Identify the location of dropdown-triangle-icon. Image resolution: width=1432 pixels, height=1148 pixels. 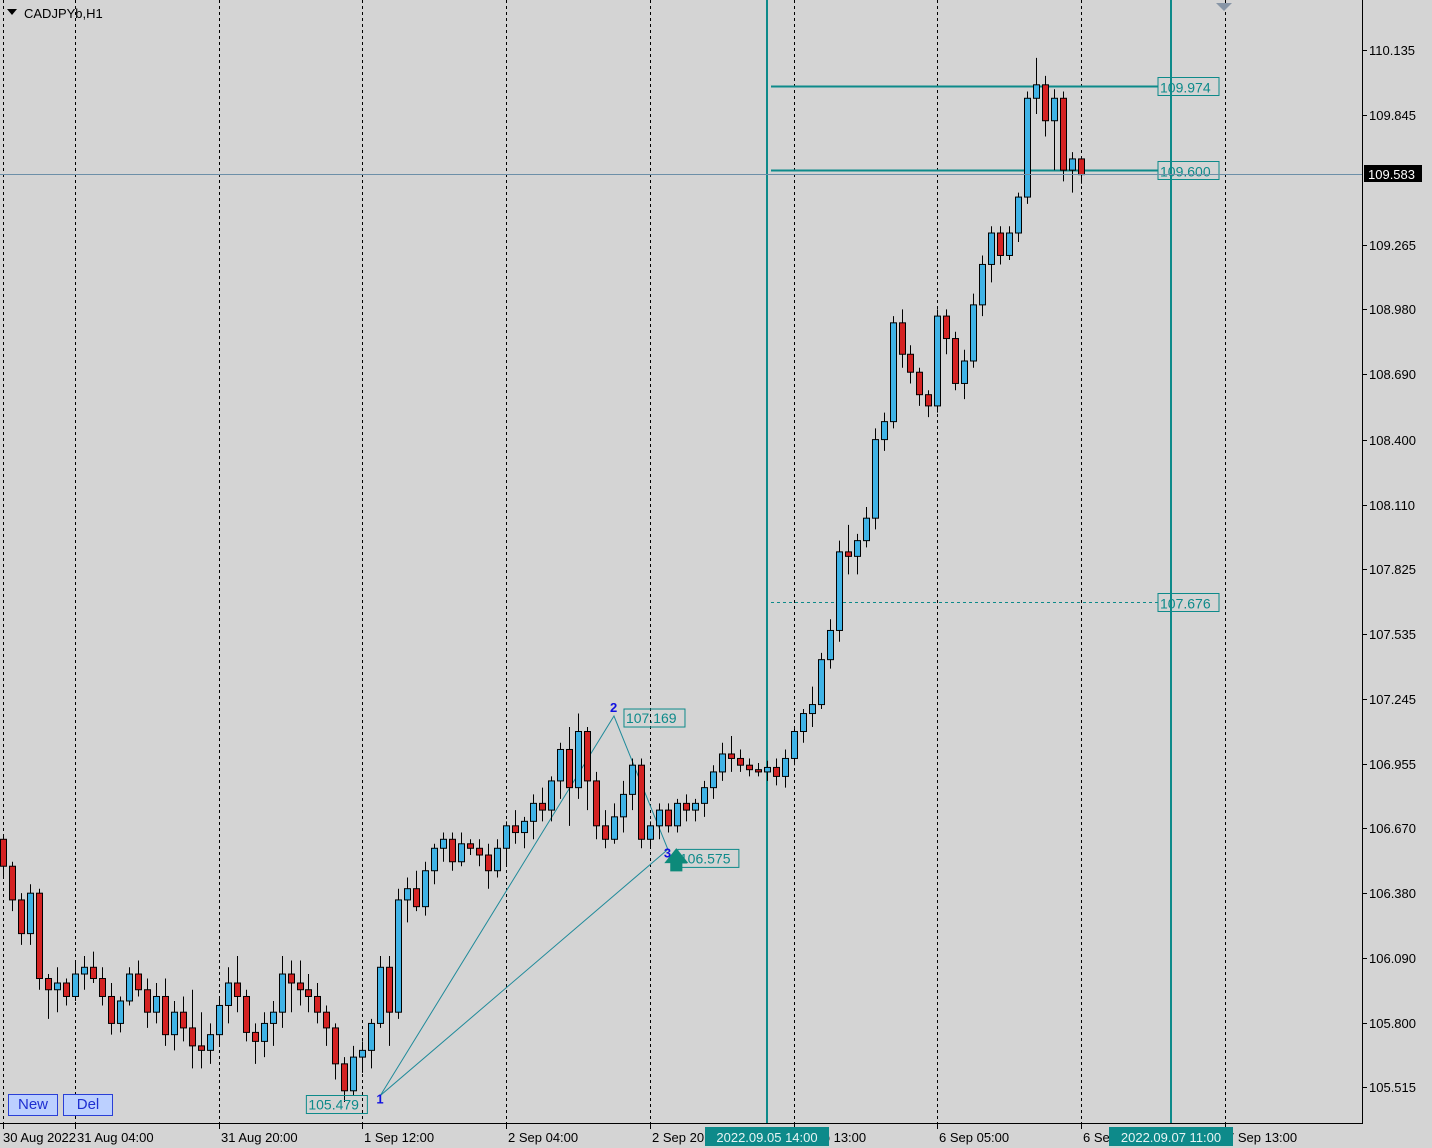
(12, 12).